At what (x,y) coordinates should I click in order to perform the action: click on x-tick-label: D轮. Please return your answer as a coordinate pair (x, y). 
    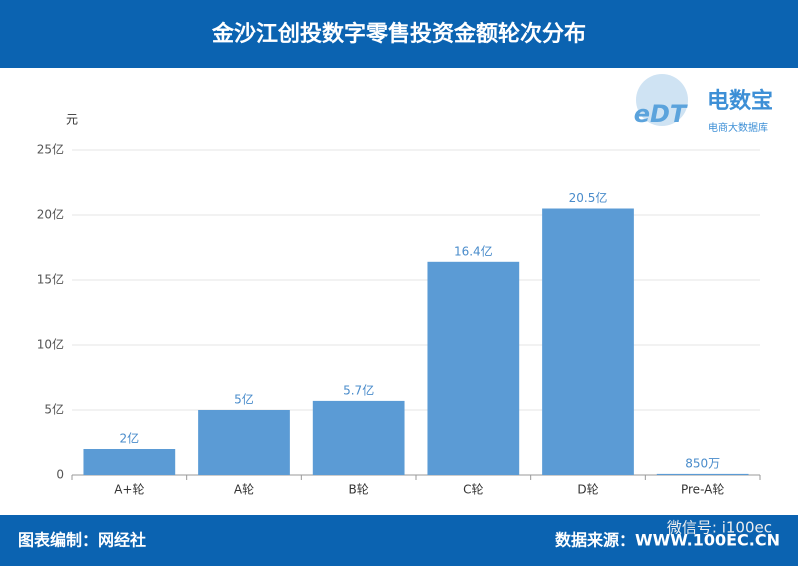
    Looking at the image, I should click on (587, 490).